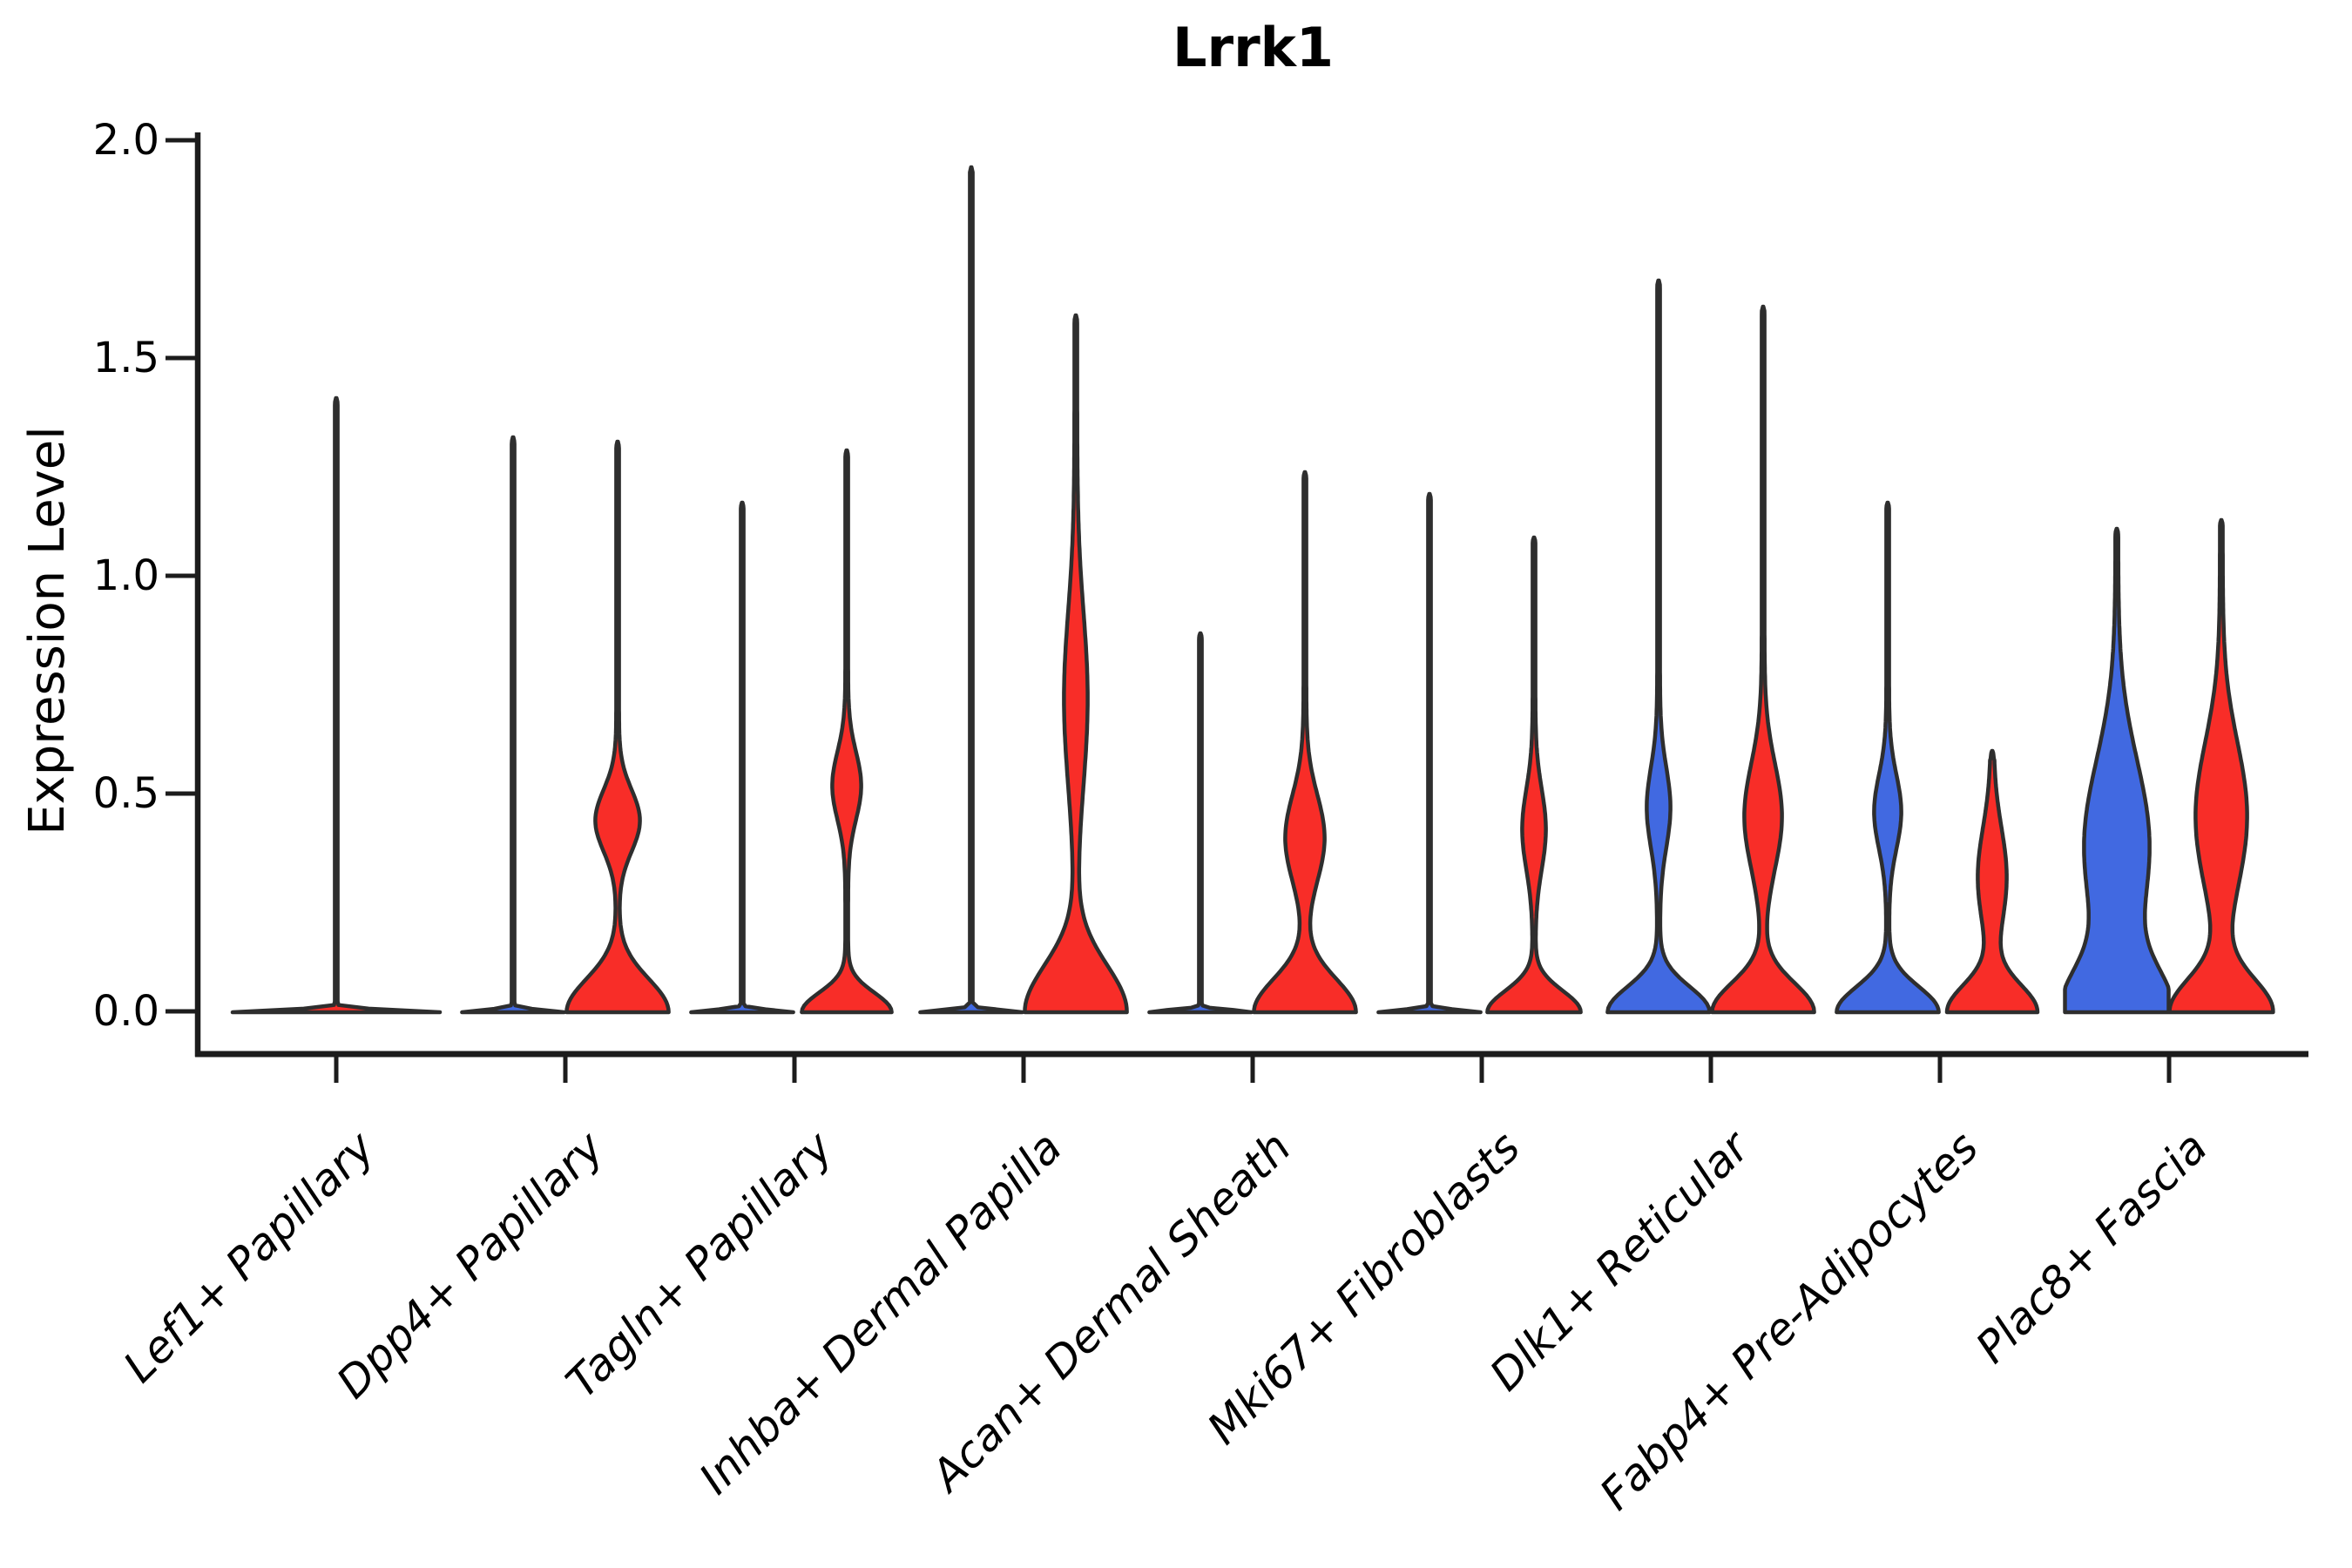 This screenshot has width=2352, height=1568. I want to click on y-tick-label: 2.0, so click(125, 140).